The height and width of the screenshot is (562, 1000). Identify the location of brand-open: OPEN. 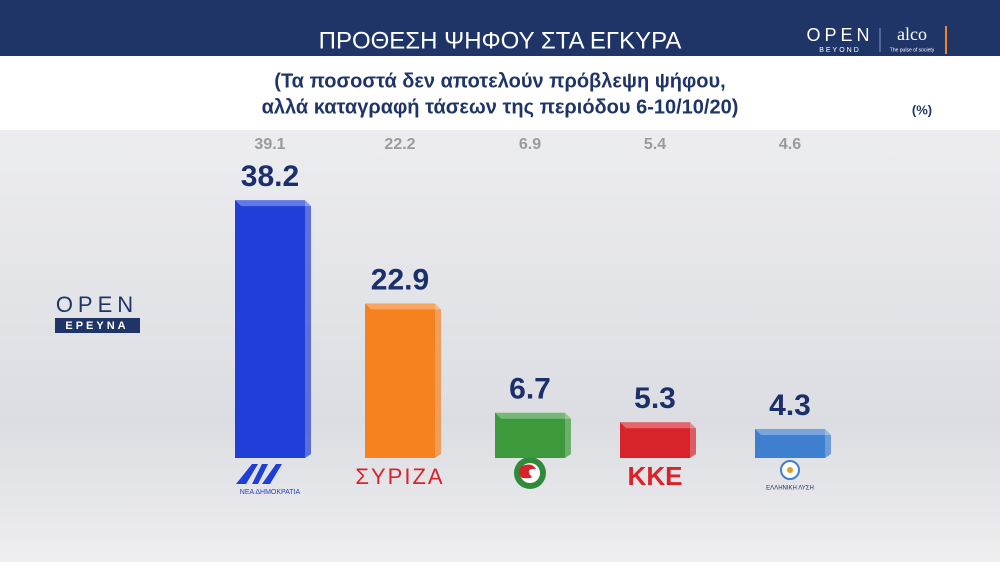
(839, 35).